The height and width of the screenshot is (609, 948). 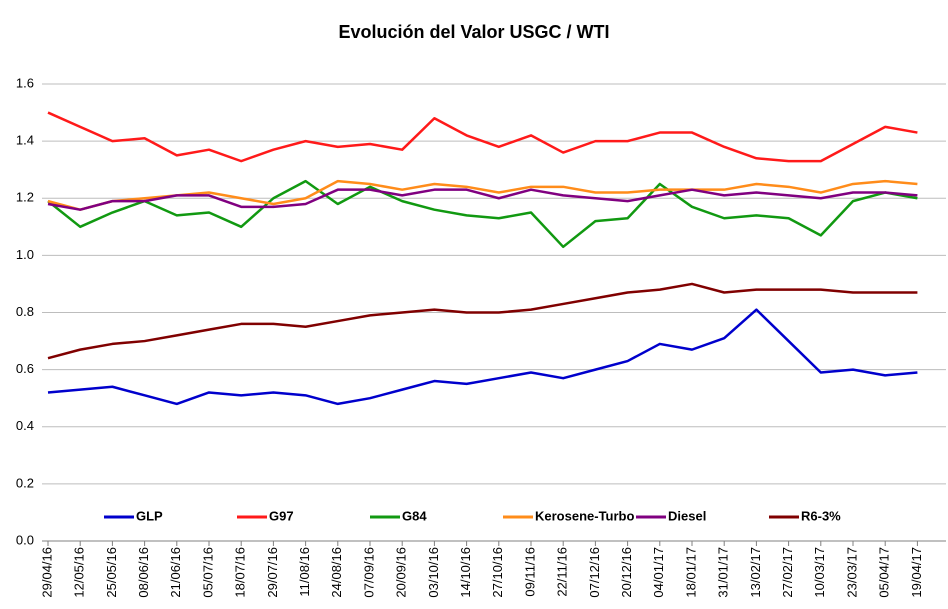 I want to click on x-tick-label: 03/10/16, so click(x=433, y=572).